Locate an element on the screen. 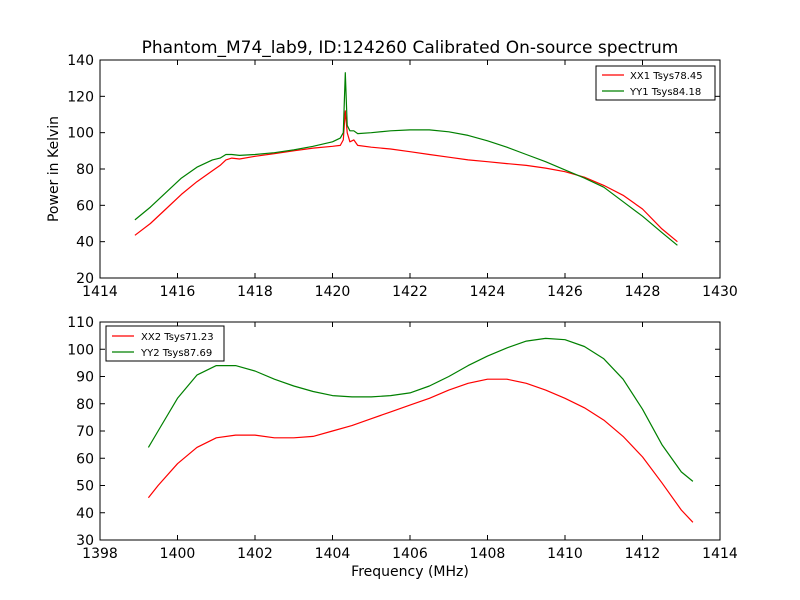 The width and height of the screenshot is (800, 600). legend-label-yy2: YY2 Tsys87.69 is located at coordinates (176, 353).